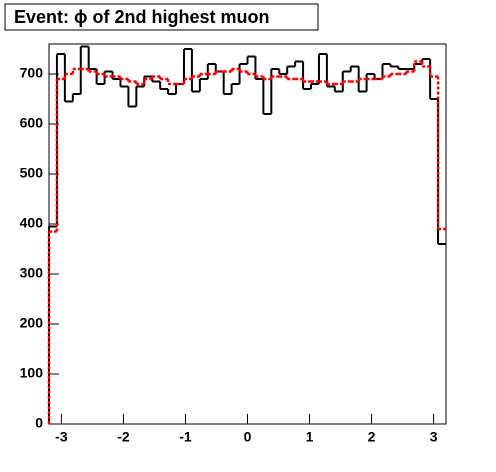 The height and width of the screenshot is (472, 496). Describe the element at coordinates (32, 223) in the screenshot. I see `y-tick-label: 400` at that location.